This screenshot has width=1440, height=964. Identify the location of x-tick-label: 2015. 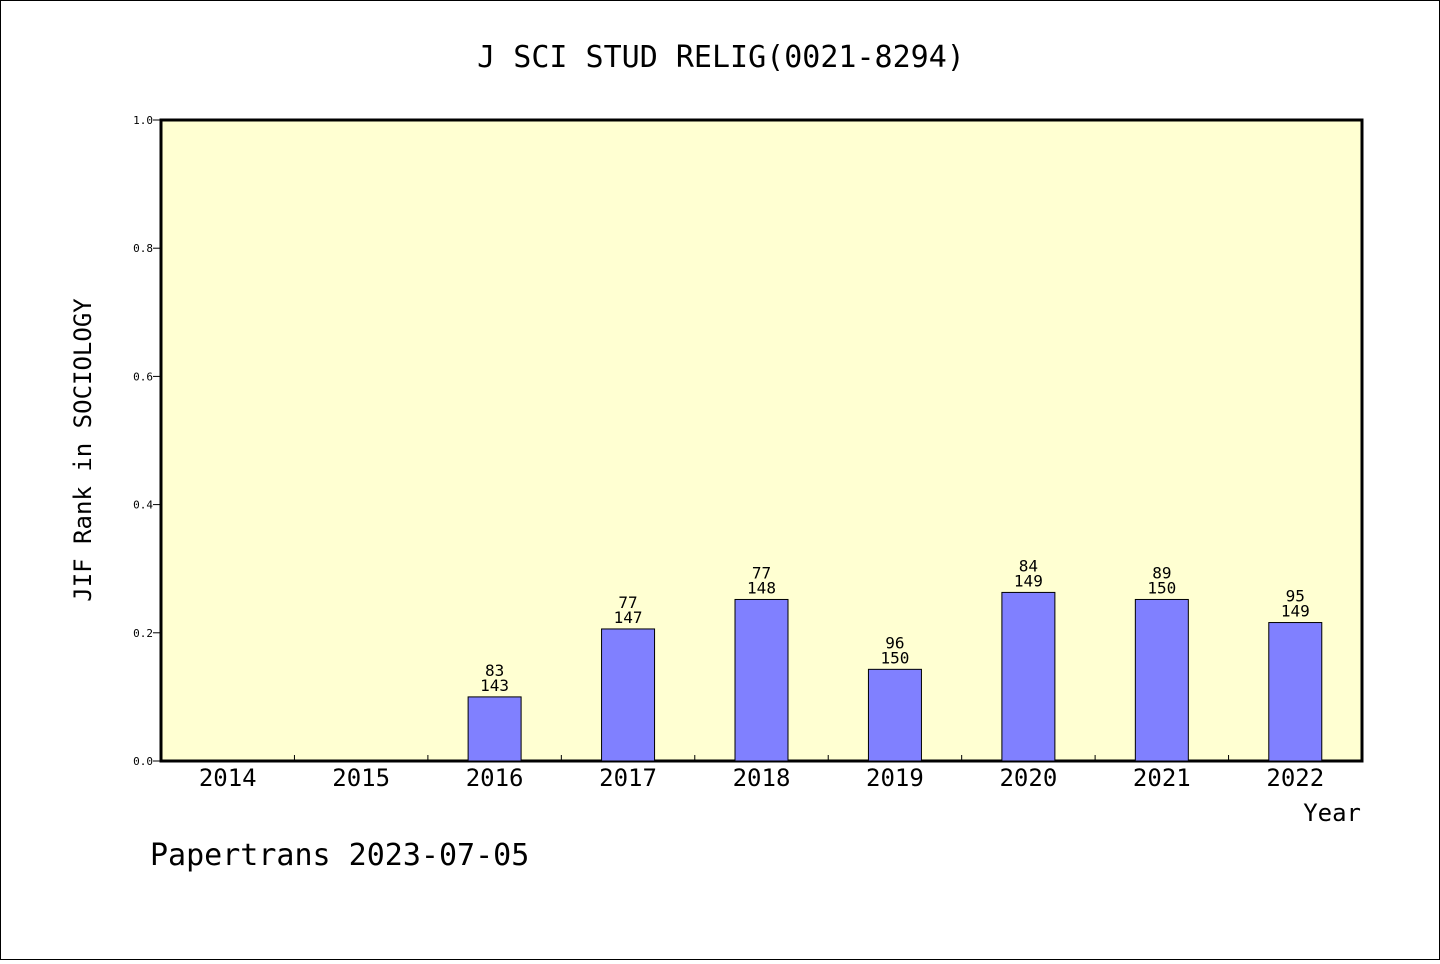
(361, 778).